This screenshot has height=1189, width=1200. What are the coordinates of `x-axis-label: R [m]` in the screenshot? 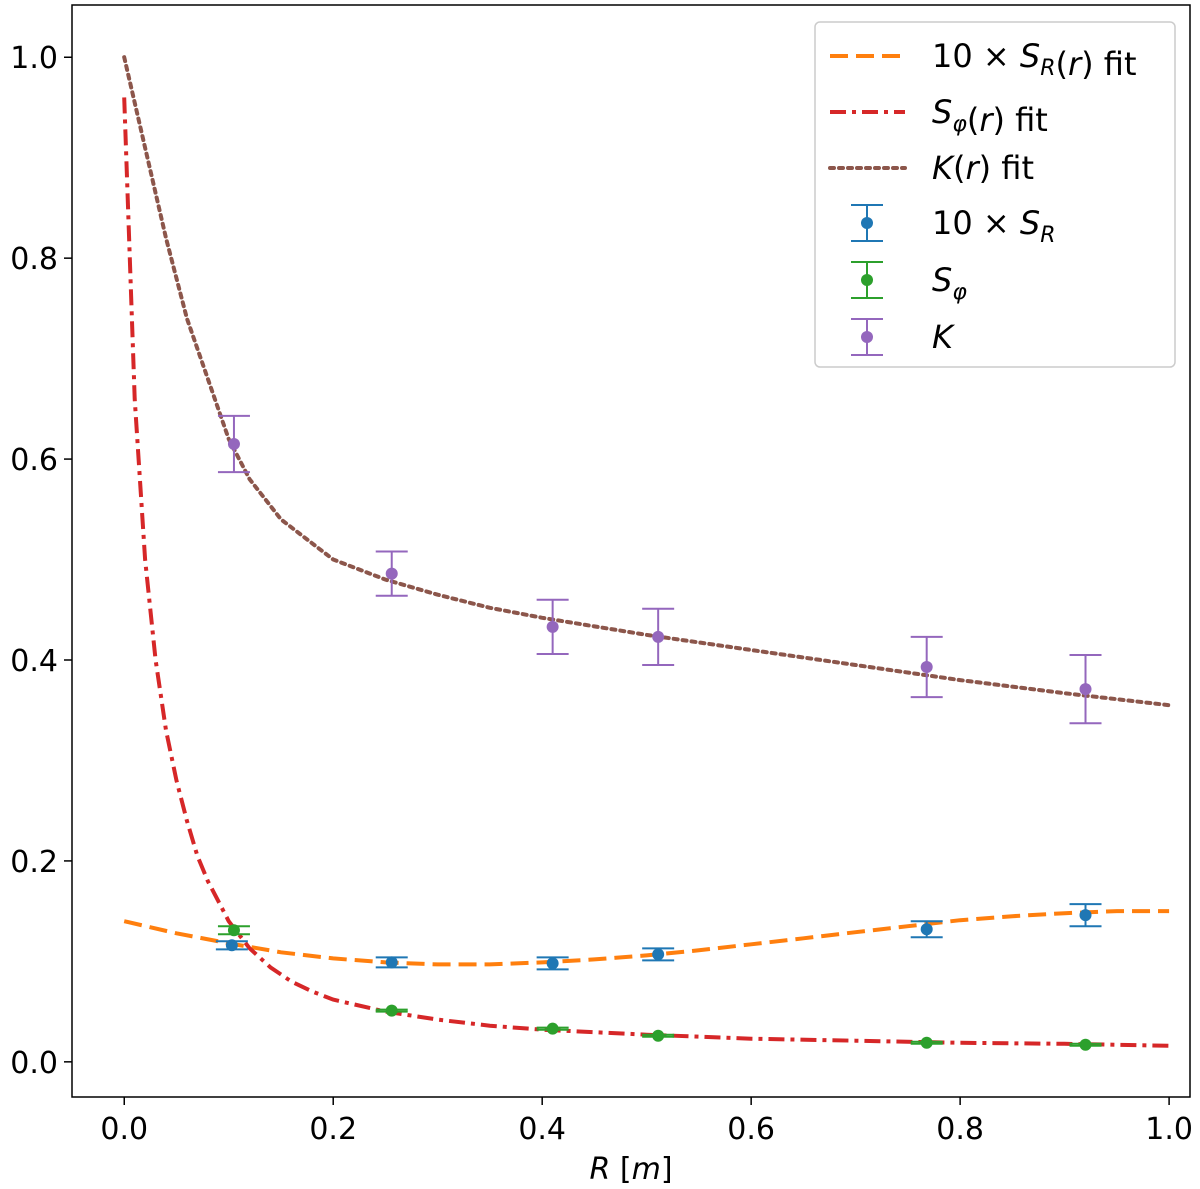 It's located at (630, 1169).